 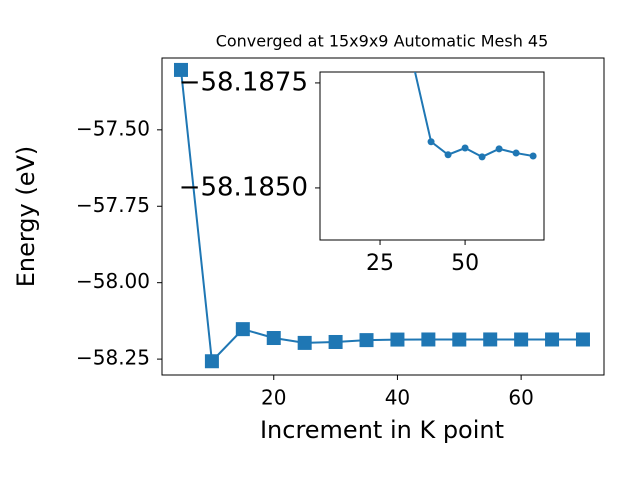 What do you see at coordinates (113, 205) in the screenshot?
I see `y-tick-label: −57.75` at bounding box center [113, 205].